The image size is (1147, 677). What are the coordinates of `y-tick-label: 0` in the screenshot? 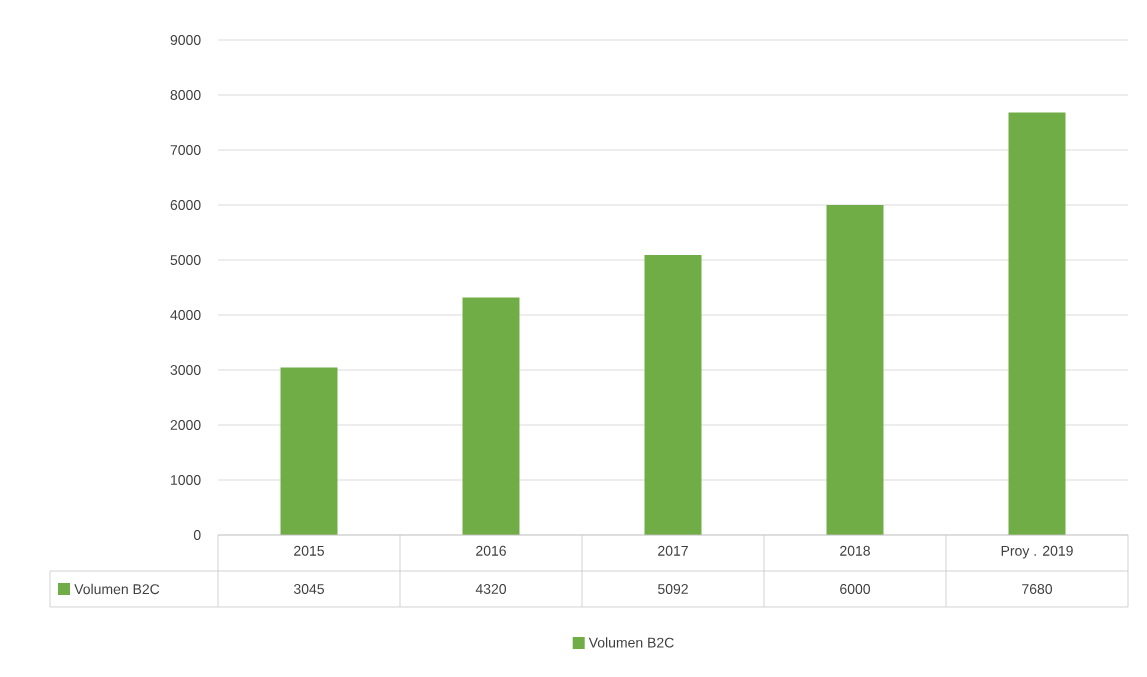 It's located at (197, 535).